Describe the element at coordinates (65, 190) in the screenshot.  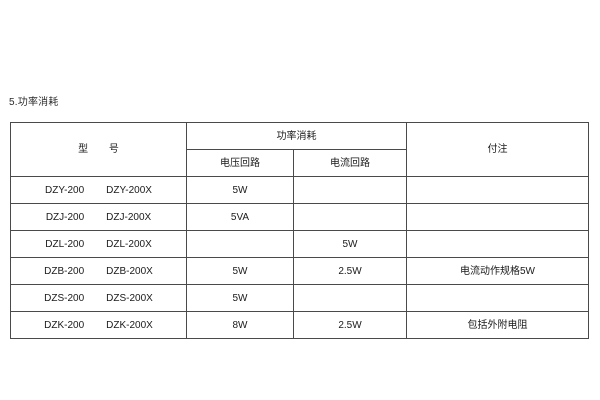
I see `model-code-primary: DZY-200` at that location.